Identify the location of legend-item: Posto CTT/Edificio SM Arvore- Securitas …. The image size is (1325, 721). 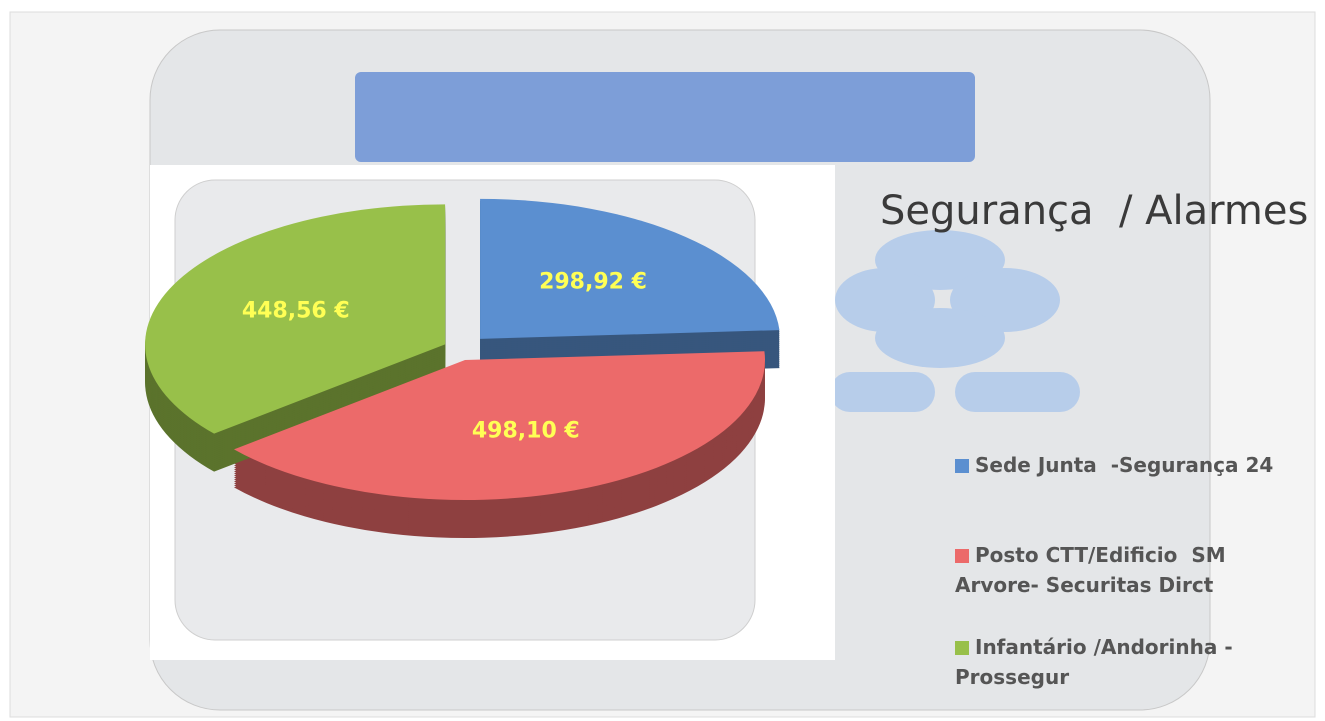
(1127, 570).